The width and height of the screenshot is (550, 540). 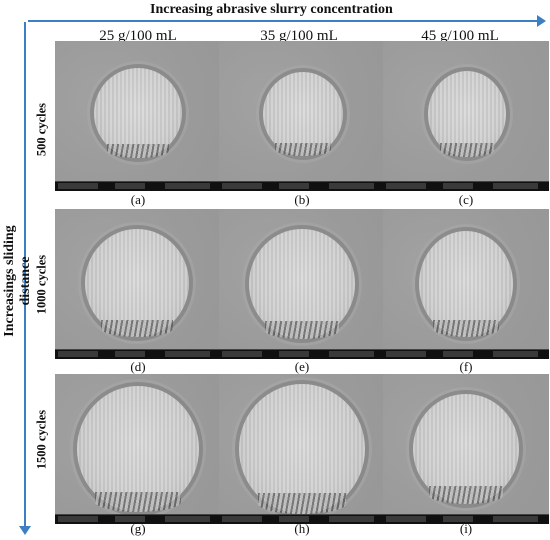 I want to click on column-label: 35 g/100 mL, so click(x=299, y=36).